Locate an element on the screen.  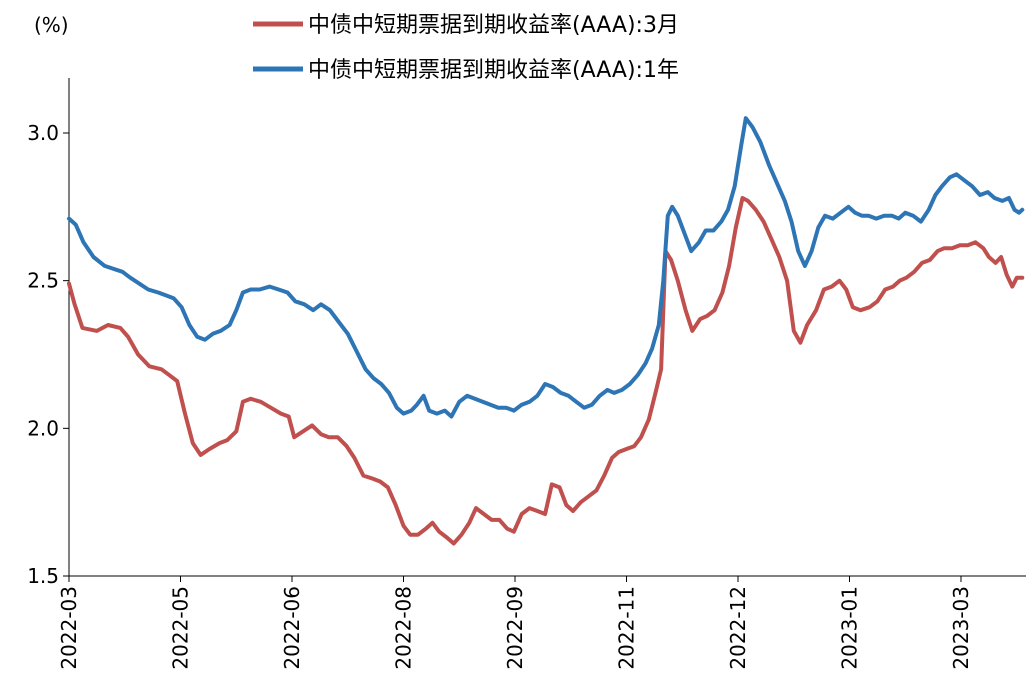
x-tick-label: 2023-01 is located at coordinates (850, 628).